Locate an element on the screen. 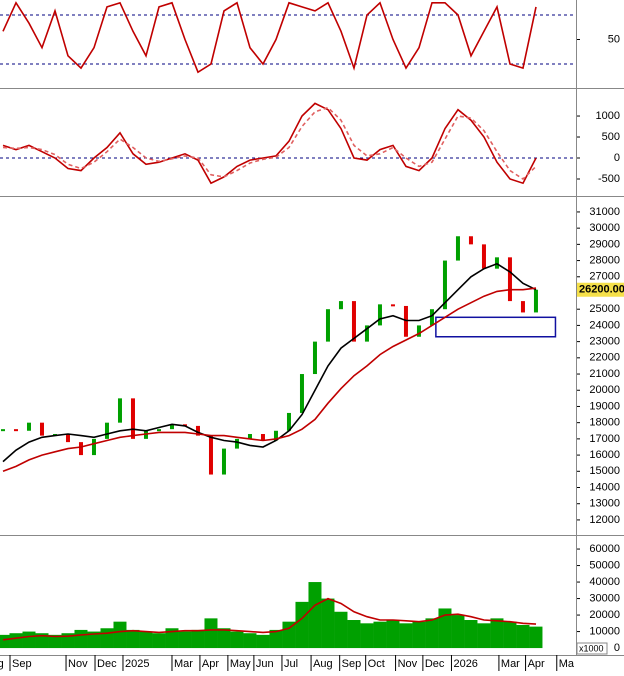 Image resolution: width=624 pixels, height=676 pixels. y-tick-label: 28000 is located at coordinates (604, 260).